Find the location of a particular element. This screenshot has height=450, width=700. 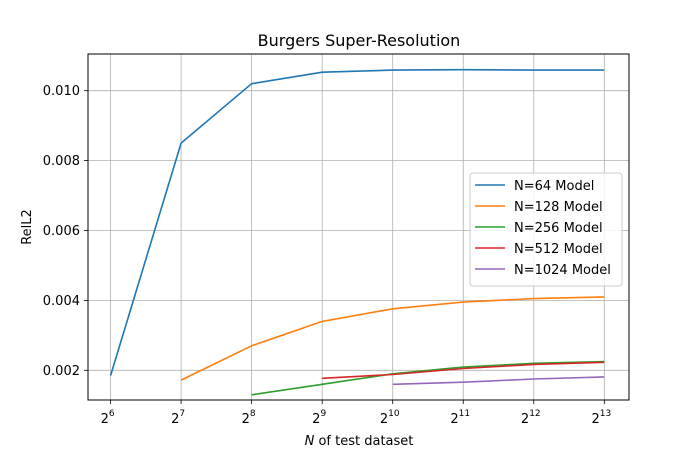

x-tick-exponent: 13 is located at coordinates (605, 414).